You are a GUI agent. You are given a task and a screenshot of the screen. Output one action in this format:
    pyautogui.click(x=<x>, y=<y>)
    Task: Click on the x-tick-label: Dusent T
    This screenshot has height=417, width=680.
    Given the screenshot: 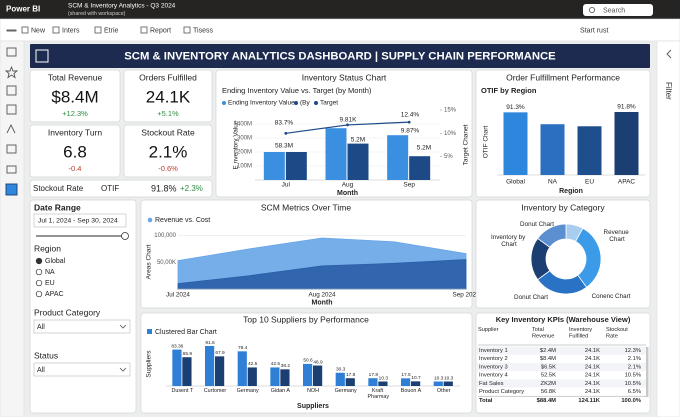 What is the action you would take?
    pyautogui.click(x=182, y=391)
    